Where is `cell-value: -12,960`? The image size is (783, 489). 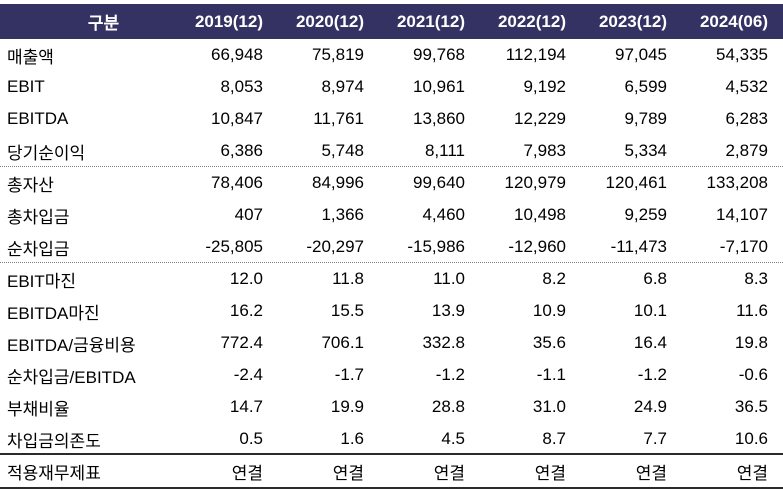
cell-value: -12,960 is located at coordinates (537, 246).